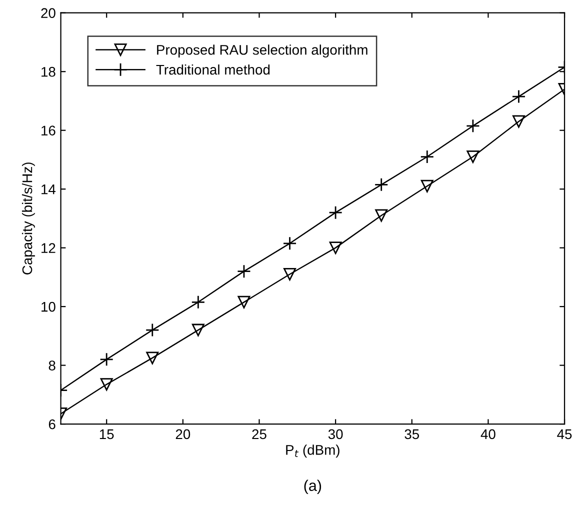 The height and width of the screenshot is (514, 579). I want to click on y-tick-label: 20, so click(48, 13).